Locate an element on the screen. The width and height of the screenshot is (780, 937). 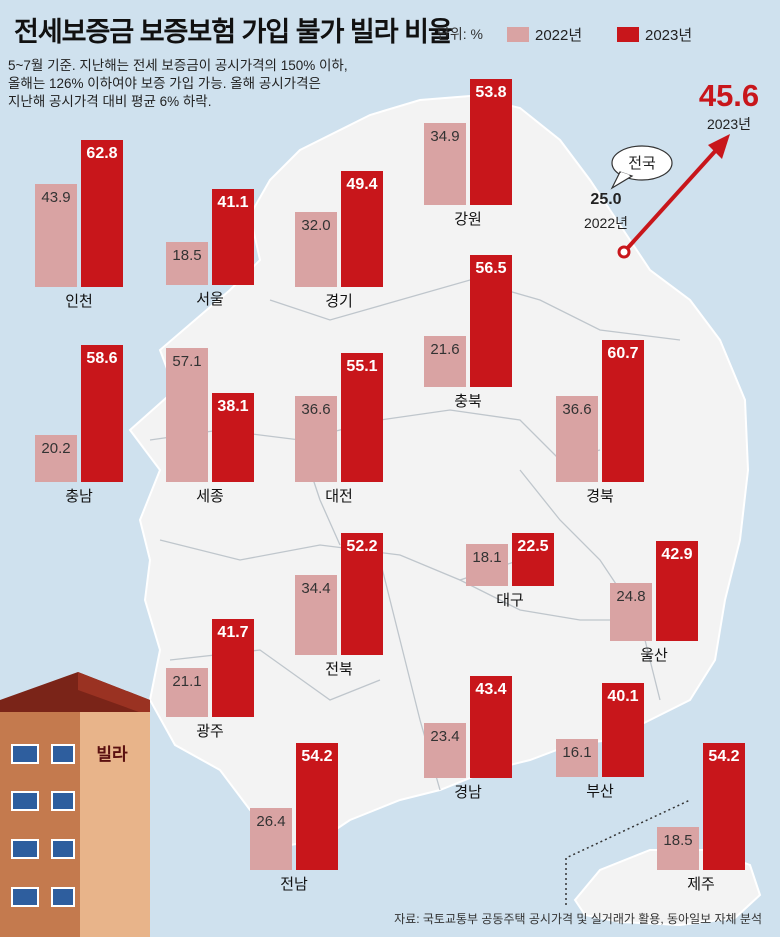
national-arrow-head is located at coordinates (719, 146).